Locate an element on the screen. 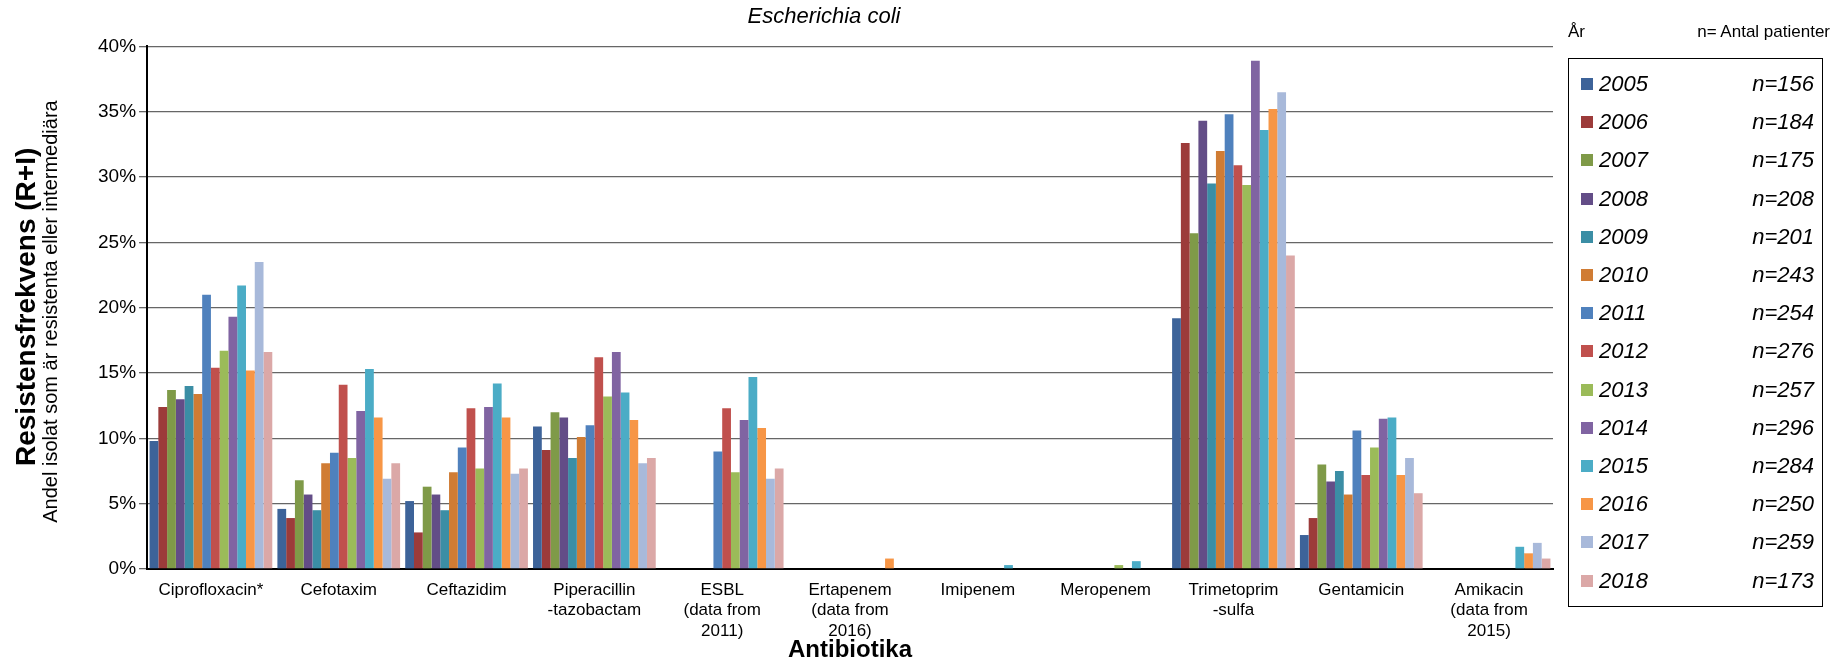 This screenshot has width=1836, height=669. chart-title: Escherichia coli is located at coordinates (824, 16).